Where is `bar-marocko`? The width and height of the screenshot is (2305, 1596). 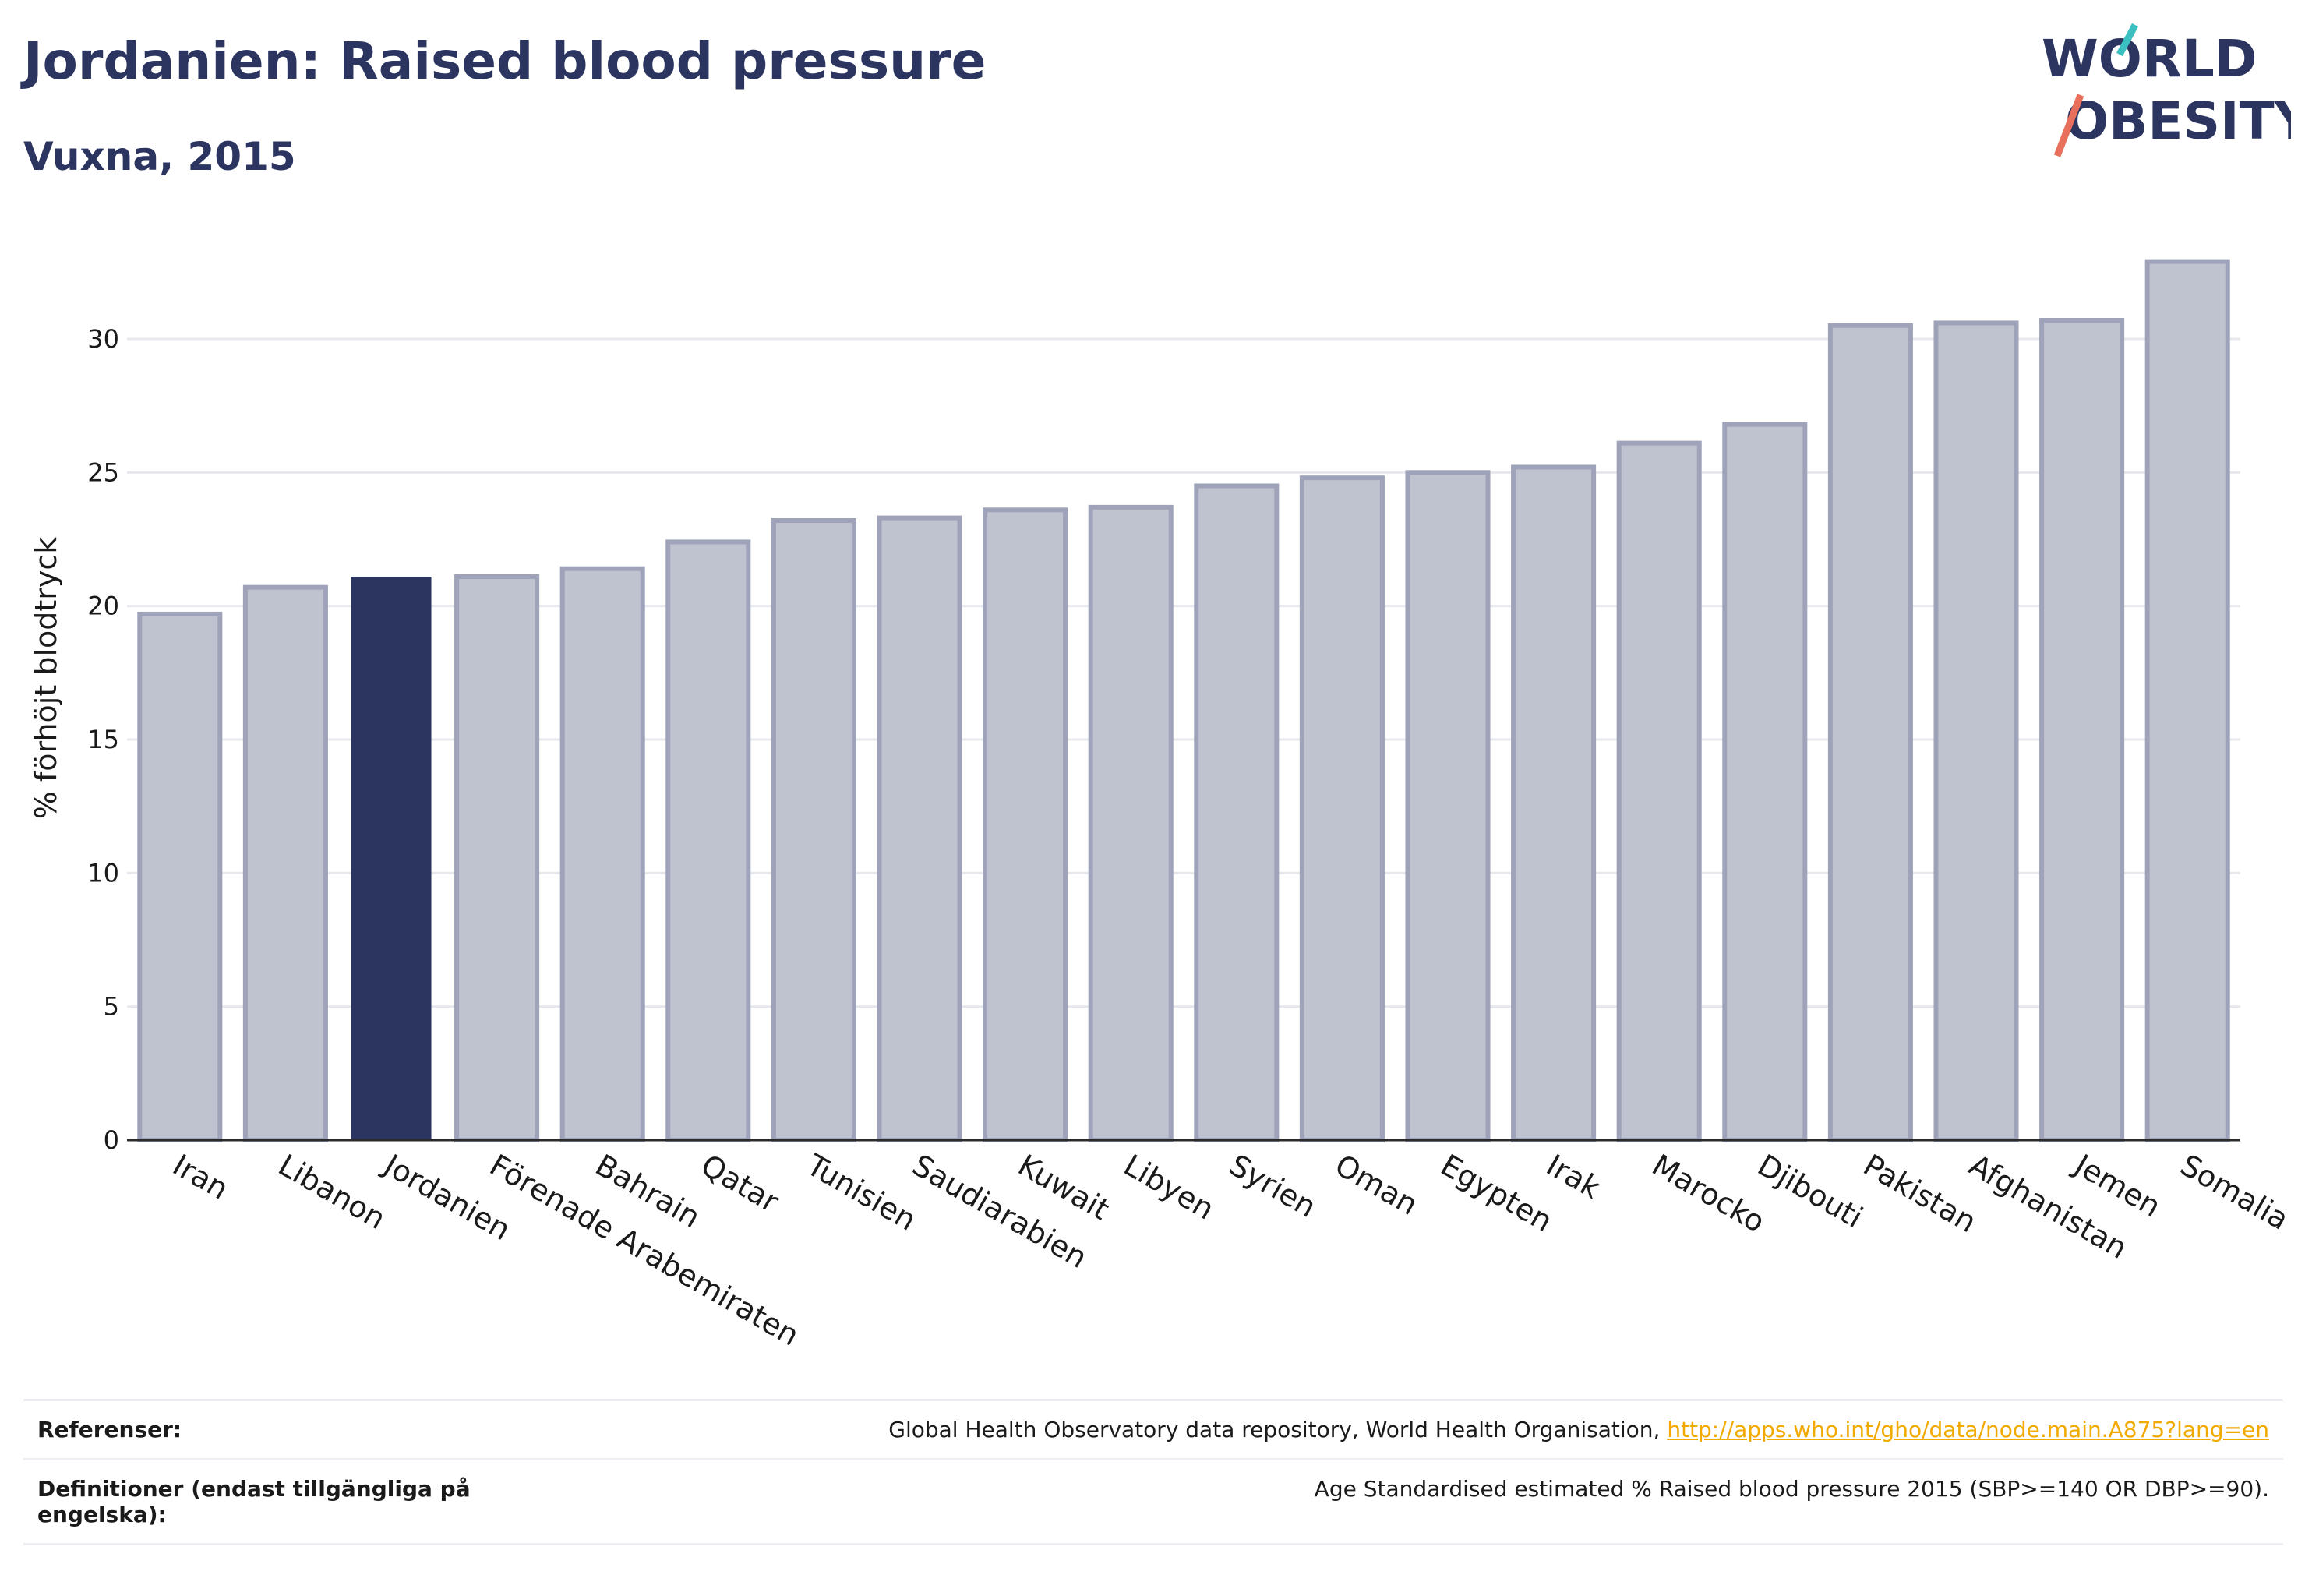 bar-marocko is located at coordinates (1659, 791).